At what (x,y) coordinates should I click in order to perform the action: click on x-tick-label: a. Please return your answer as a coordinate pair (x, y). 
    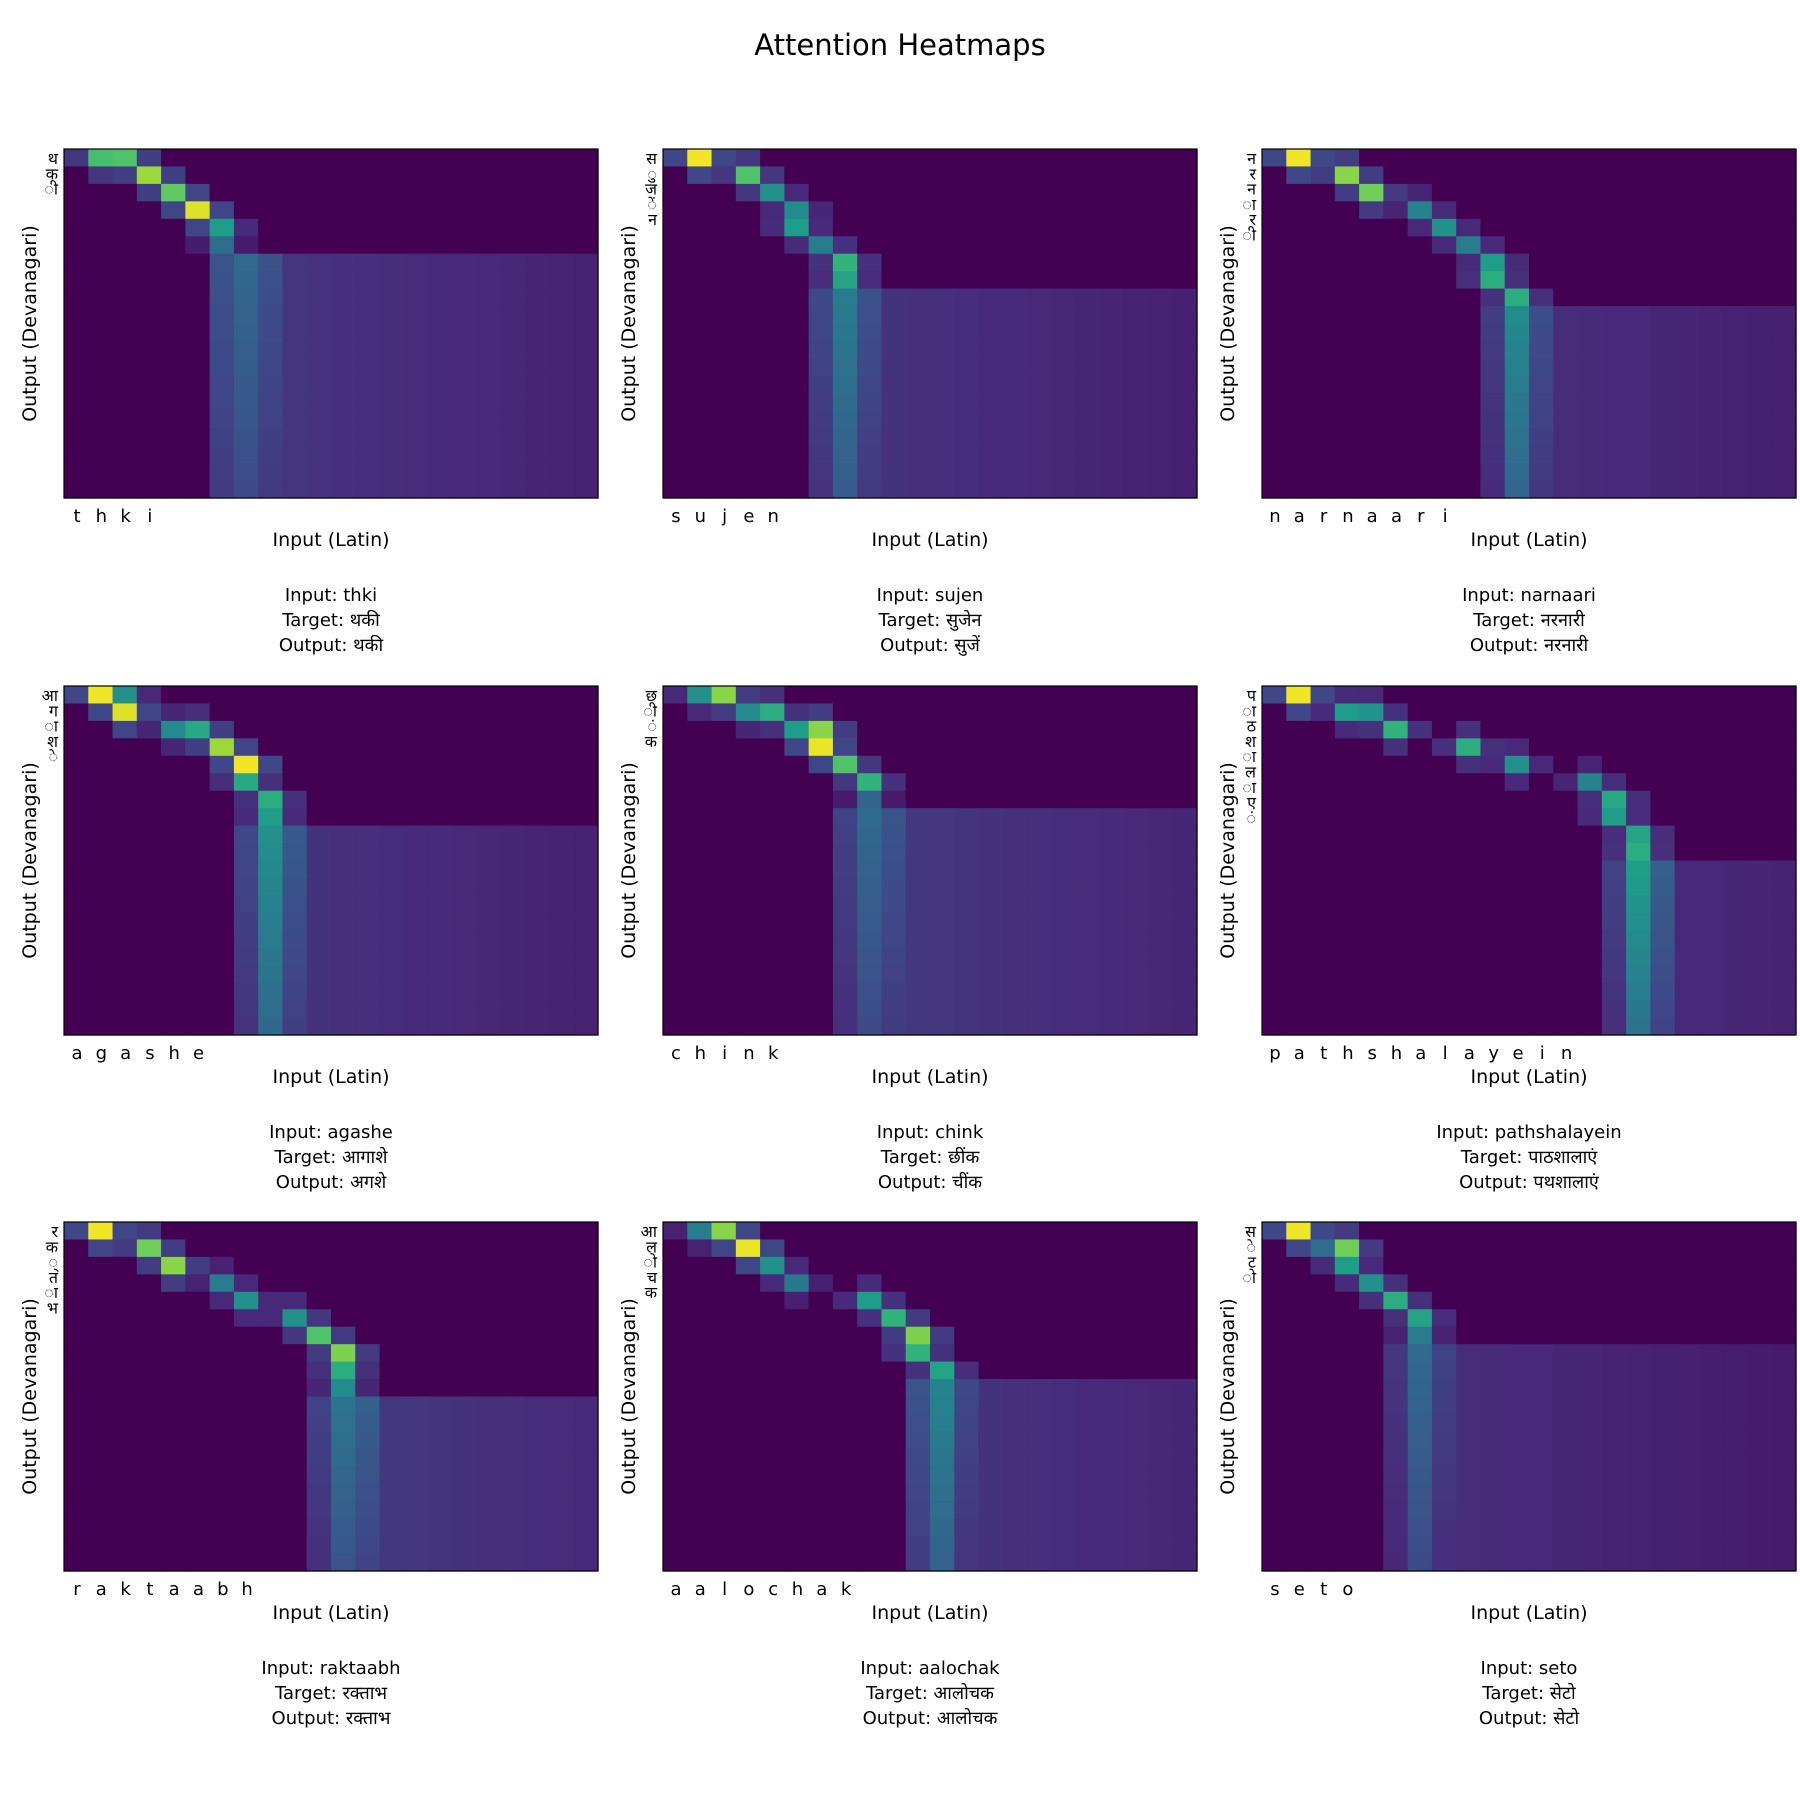
    Looking at the image, I should click on (125, 1053).